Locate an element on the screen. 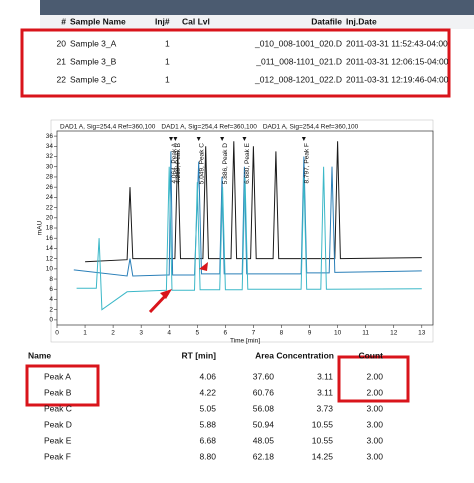  cell: 2011-03-31 11:52:43-04:00 is located at coordinates (397, 43).